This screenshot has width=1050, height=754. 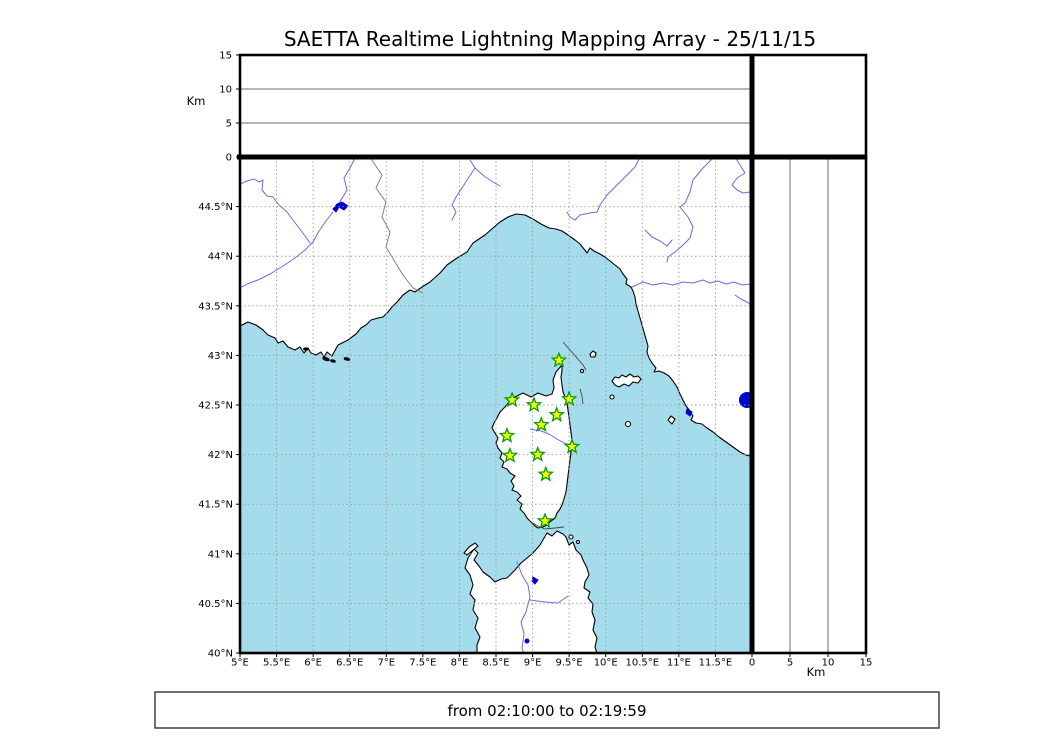 I want to click on islet-ne-cap-corse, so click(x=582, y=371).